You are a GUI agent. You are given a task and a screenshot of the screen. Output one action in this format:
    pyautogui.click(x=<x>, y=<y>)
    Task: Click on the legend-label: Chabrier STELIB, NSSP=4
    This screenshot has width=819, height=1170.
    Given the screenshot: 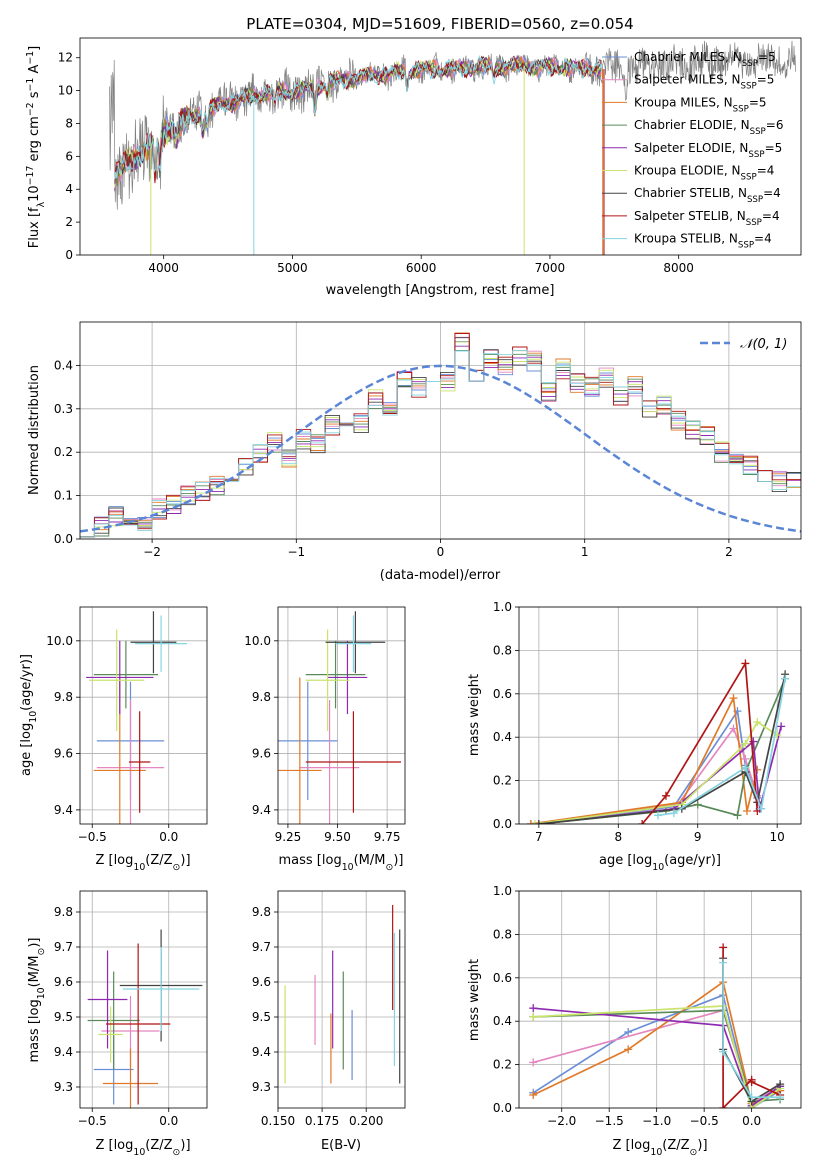 What is the action you would take?
    pyautogui.click(x=707, y=195)
    